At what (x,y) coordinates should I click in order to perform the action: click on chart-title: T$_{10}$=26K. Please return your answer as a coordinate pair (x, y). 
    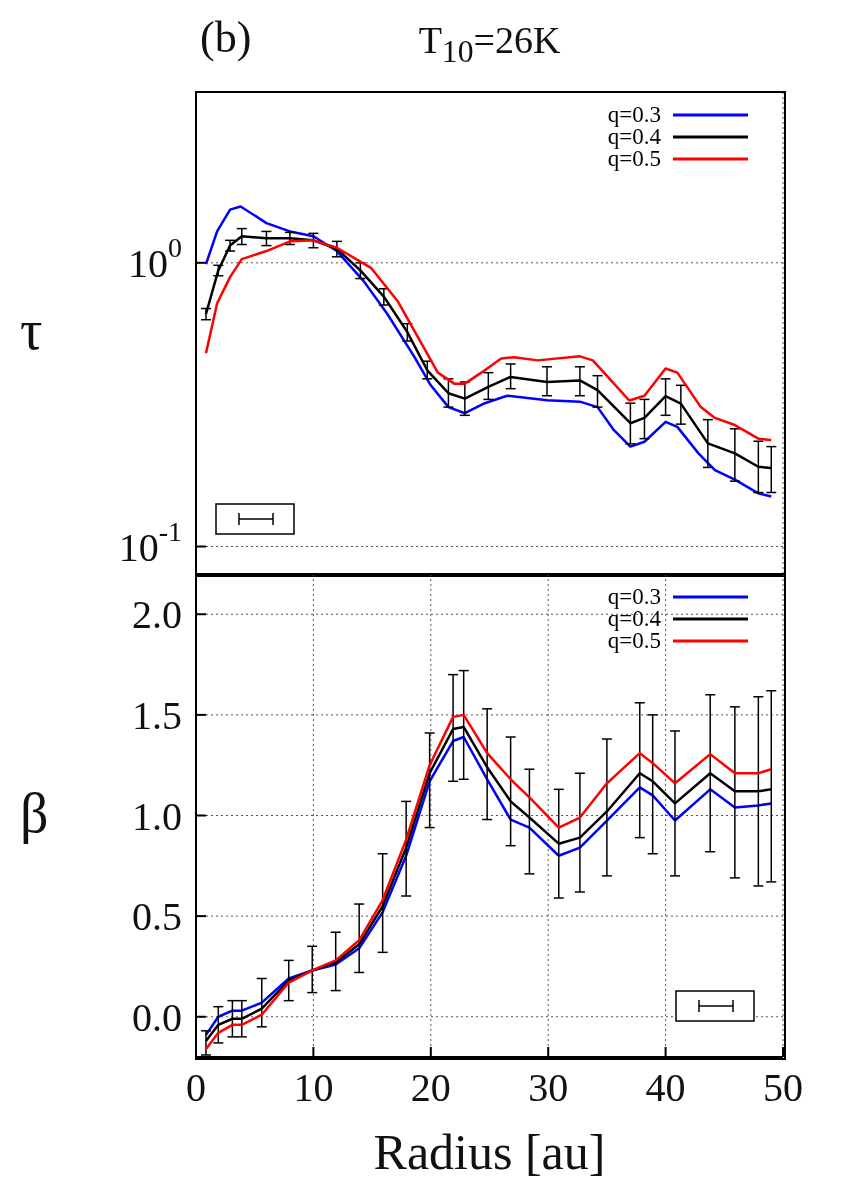
    Looking at the image, I should click on (489, 44).